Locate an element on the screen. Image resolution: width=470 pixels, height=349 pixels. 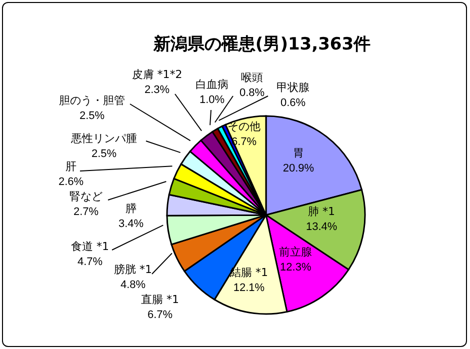
slice-label: 腎など is located at coordinates (86, 197).